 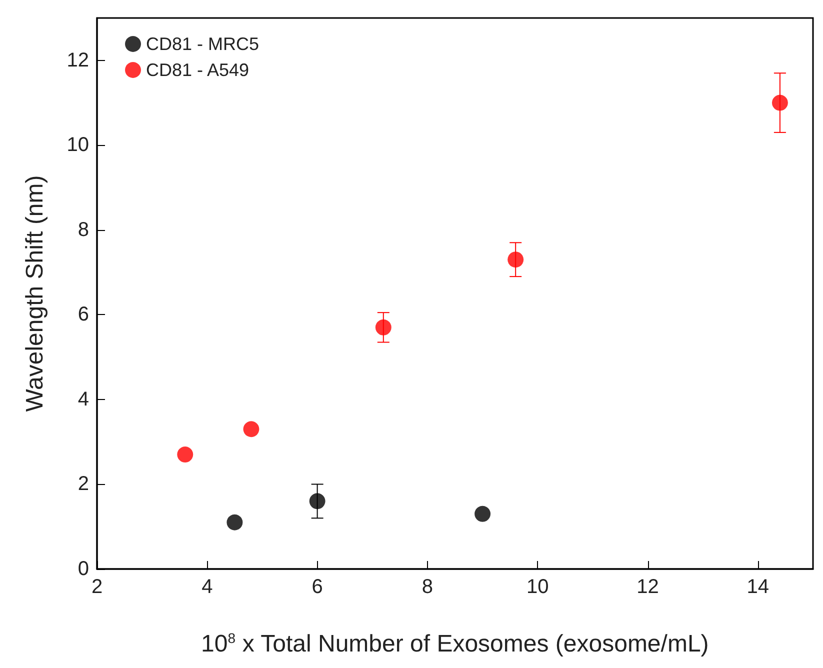 I want to click on y-tick-label: 8, so click(x=83, y=229).